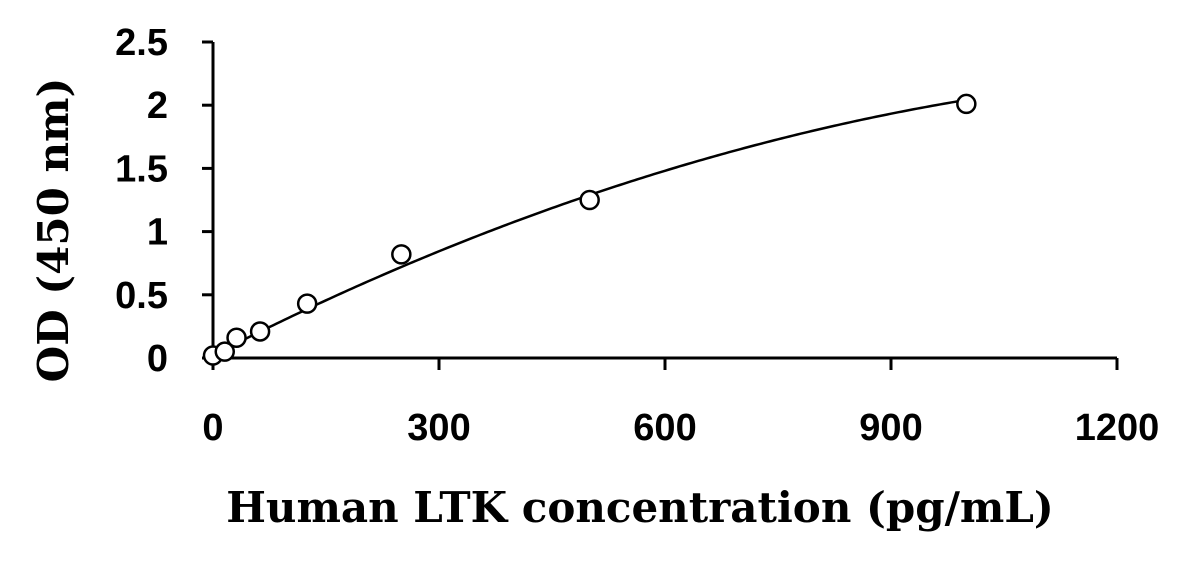 The image size is (1191, 562). I want to click on x-tick-label: 300, so click(438, 428).